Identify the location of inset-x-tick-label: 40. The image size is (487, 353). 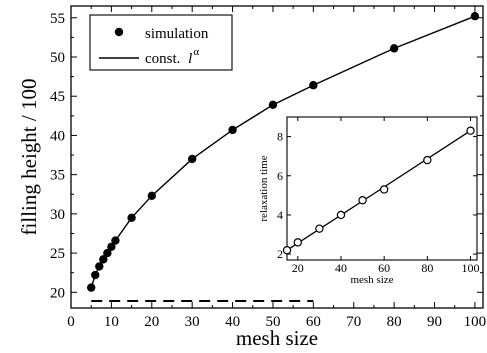
(341, 268).